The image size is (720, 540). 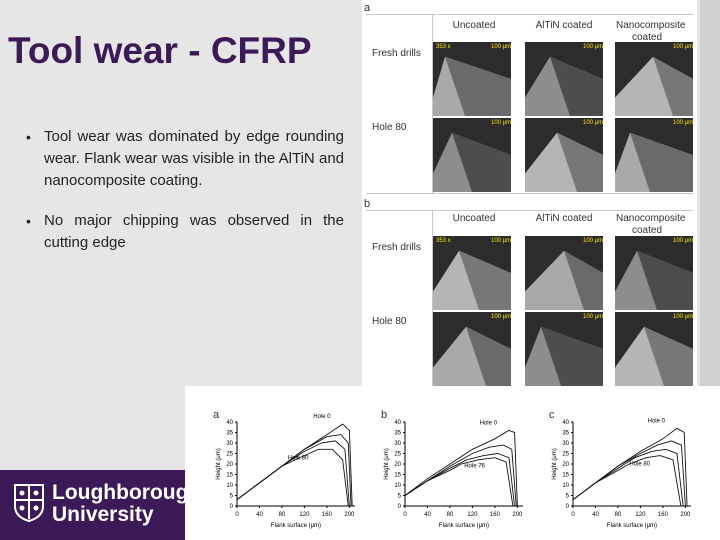 What do you see at coordinates (229, 455) in the screenshot?
I see `y-tick-label: 25` at bounding box center [229, 455].